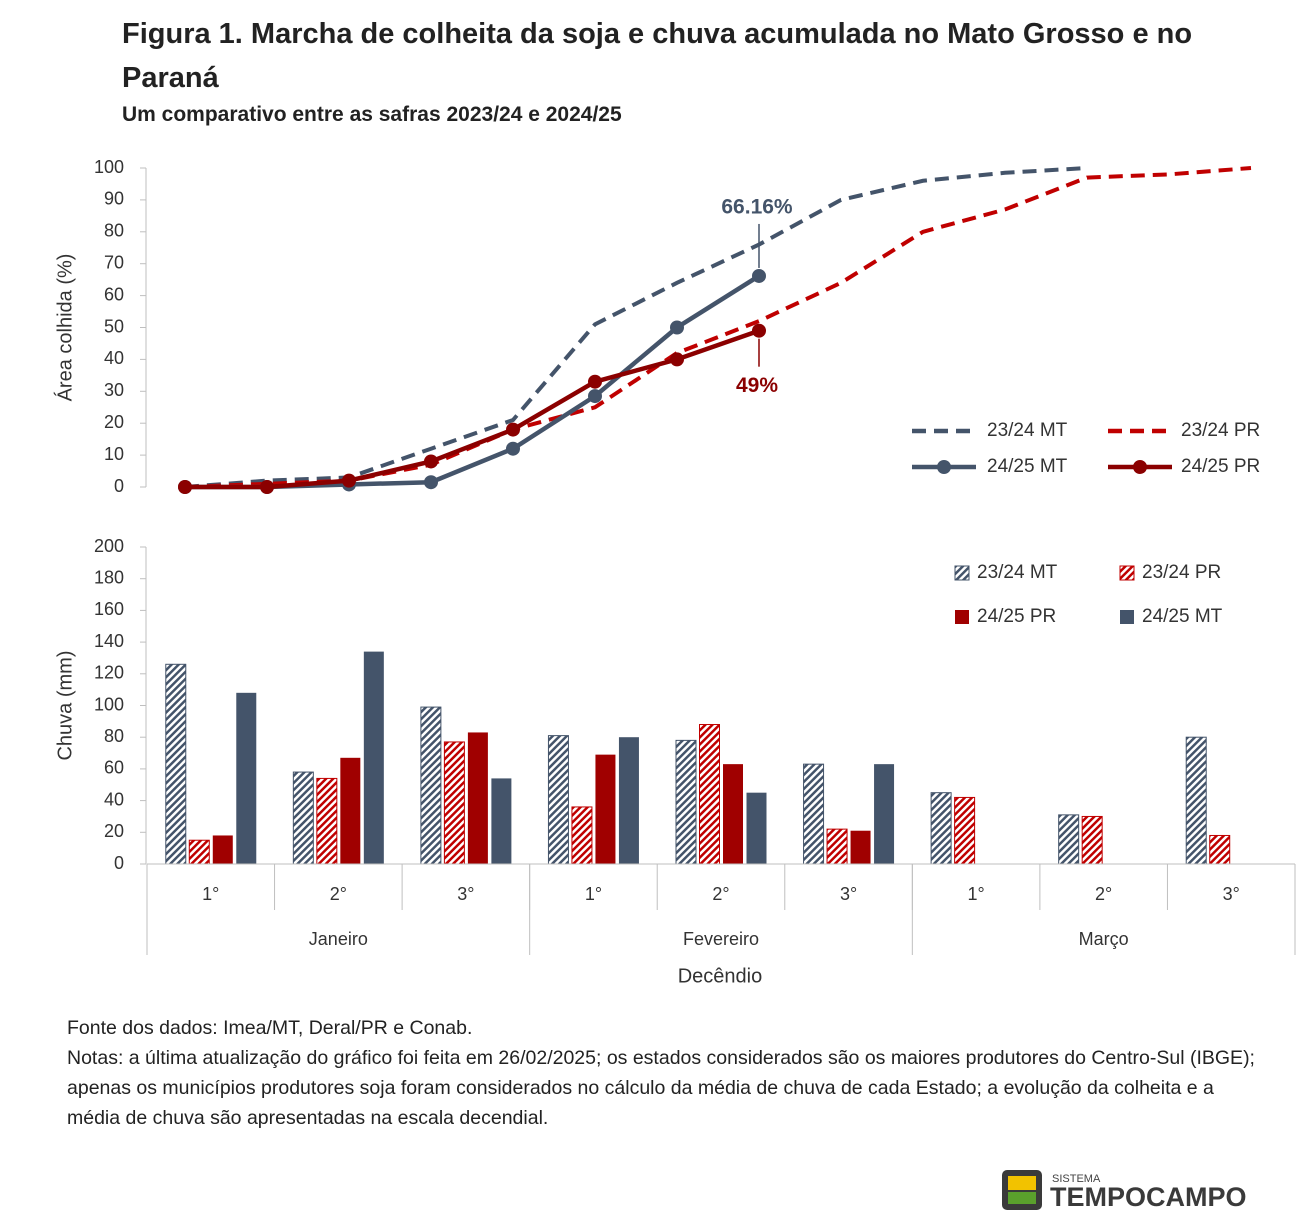  I want to click on y-tick-label: 120, so click(109, 673).